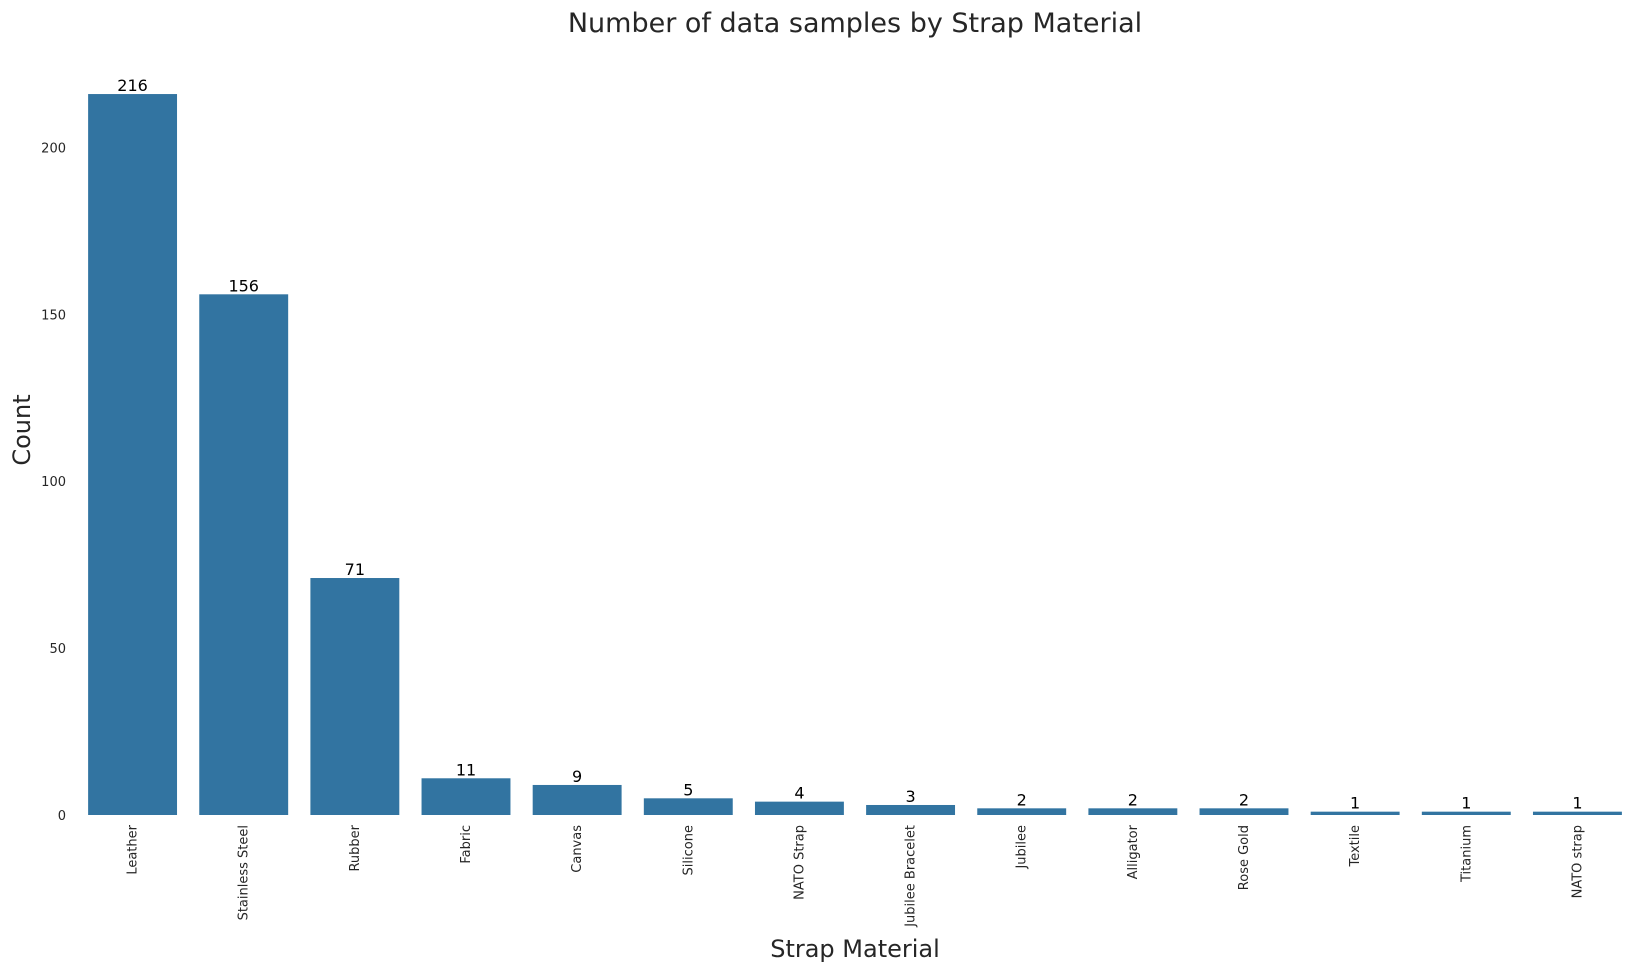 The height and width of the screenshot is (968, 1635). Describe the element at coordinates (53, 148) in the screenshot. I see `y-tick-label: 200` at that location.